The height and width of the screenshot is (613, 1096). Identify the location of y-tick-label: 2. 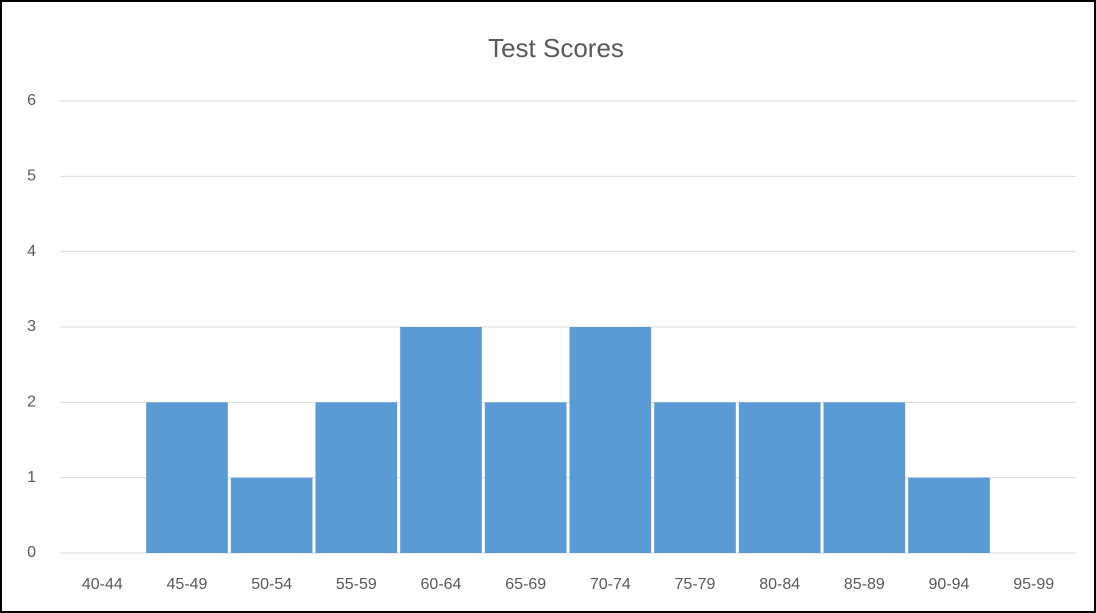
(31, 402).